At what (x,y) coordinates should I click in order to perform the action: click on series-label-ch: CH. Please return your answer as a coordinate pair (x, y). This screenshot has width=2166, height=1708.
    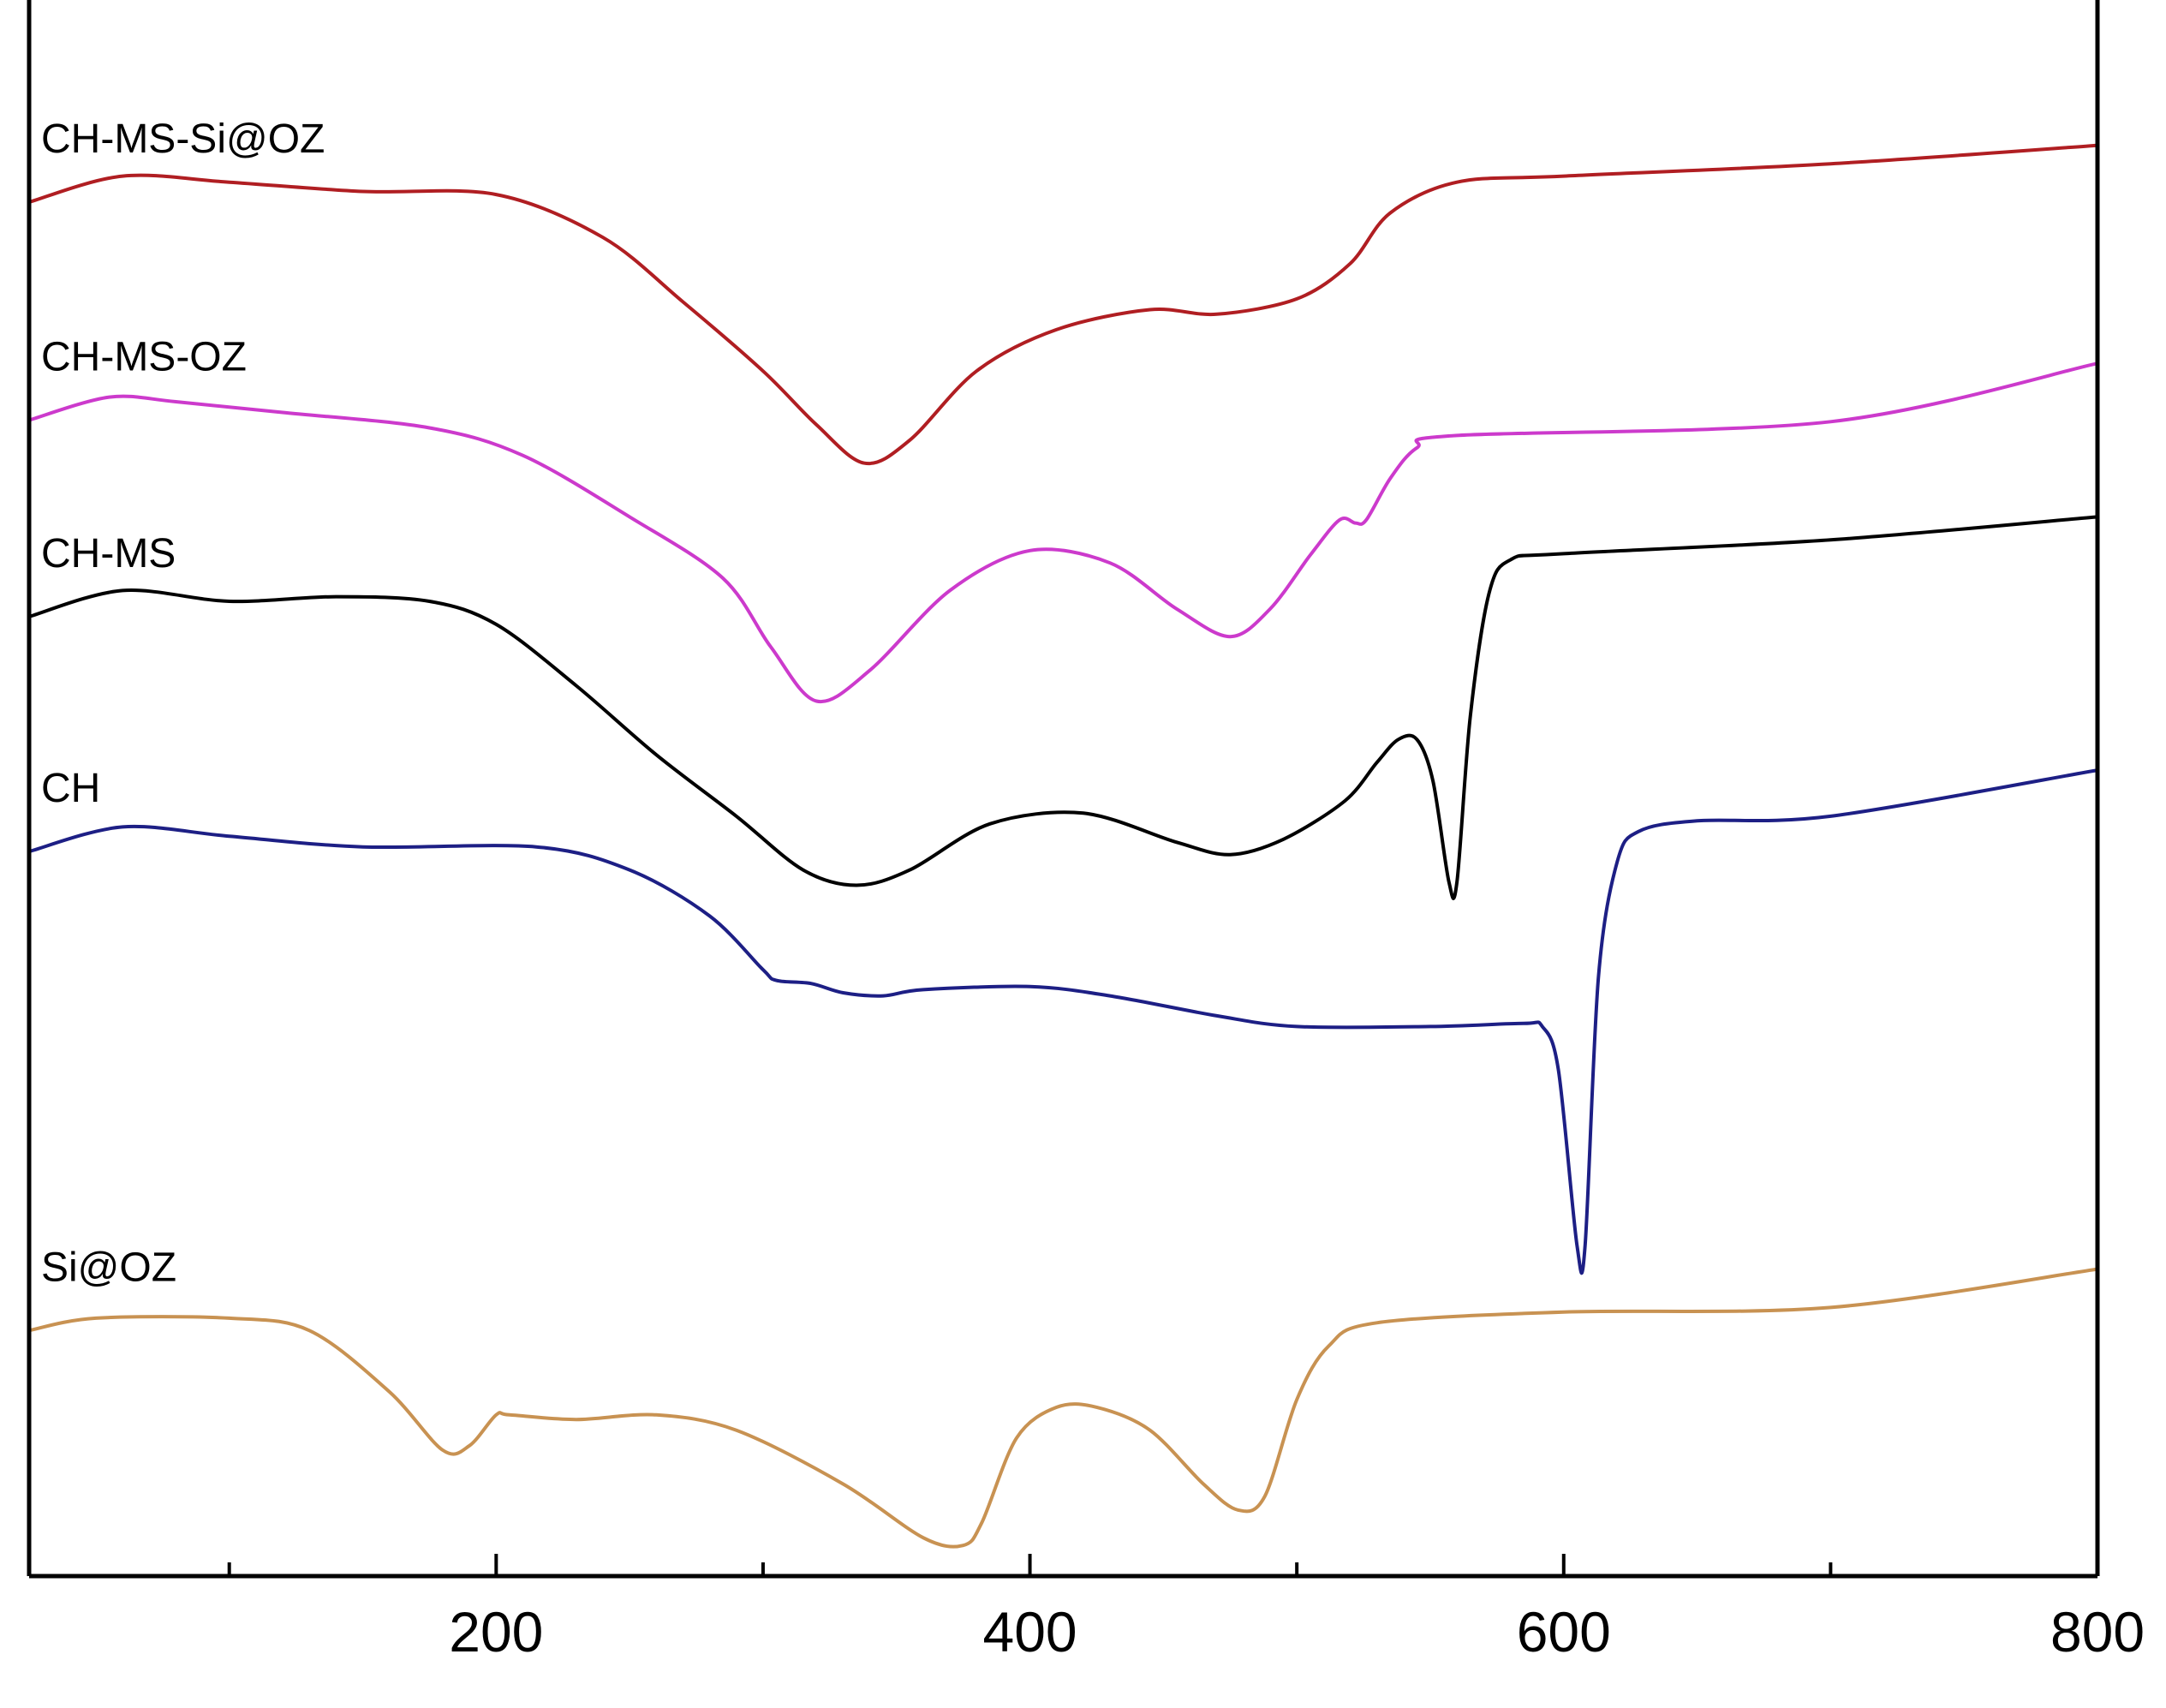
    Looking at the image, I should click on (70, 788).